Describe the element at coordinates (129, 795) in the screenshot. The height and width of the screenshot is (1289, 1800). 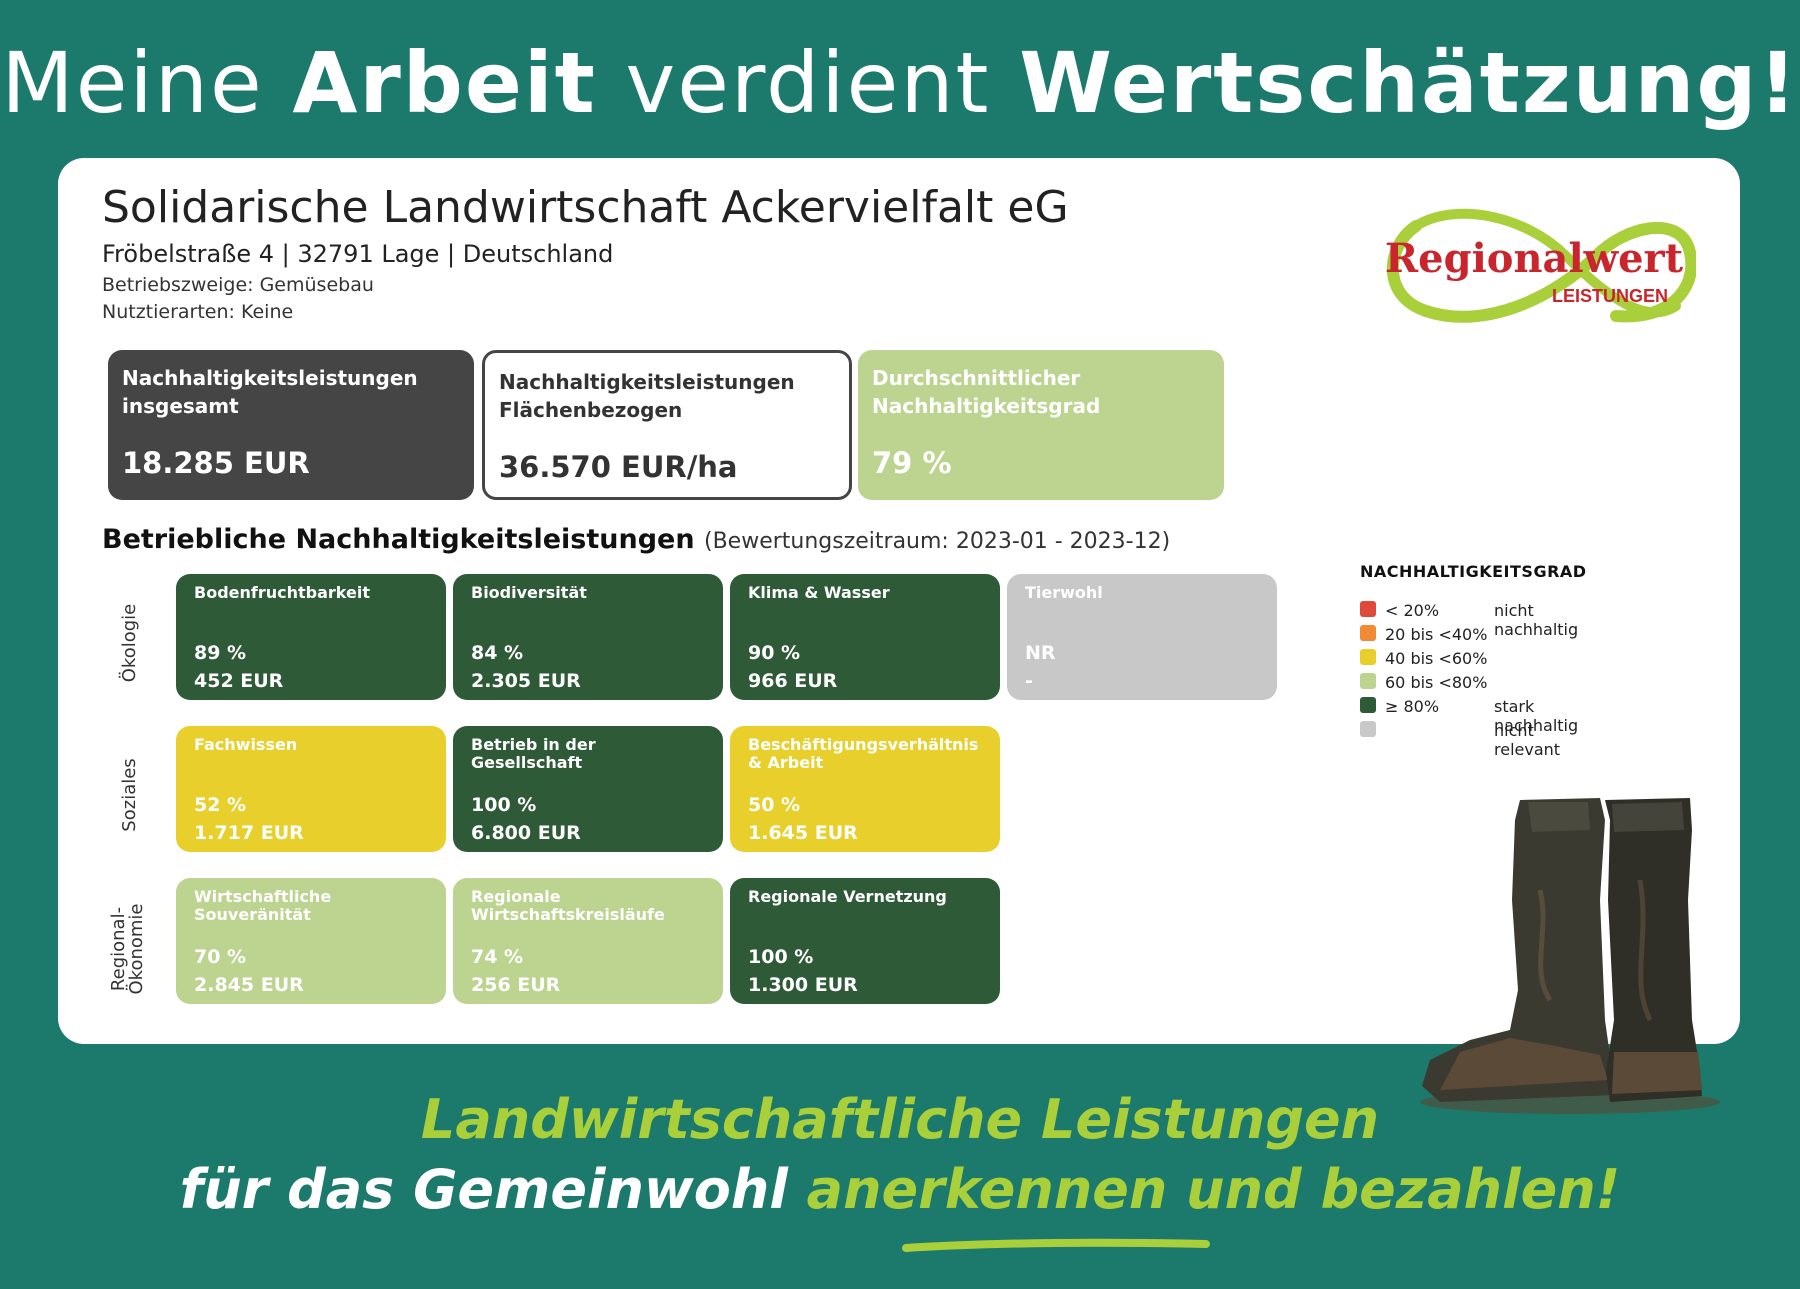
I see `row-label-soziales: Soziales` at that location.